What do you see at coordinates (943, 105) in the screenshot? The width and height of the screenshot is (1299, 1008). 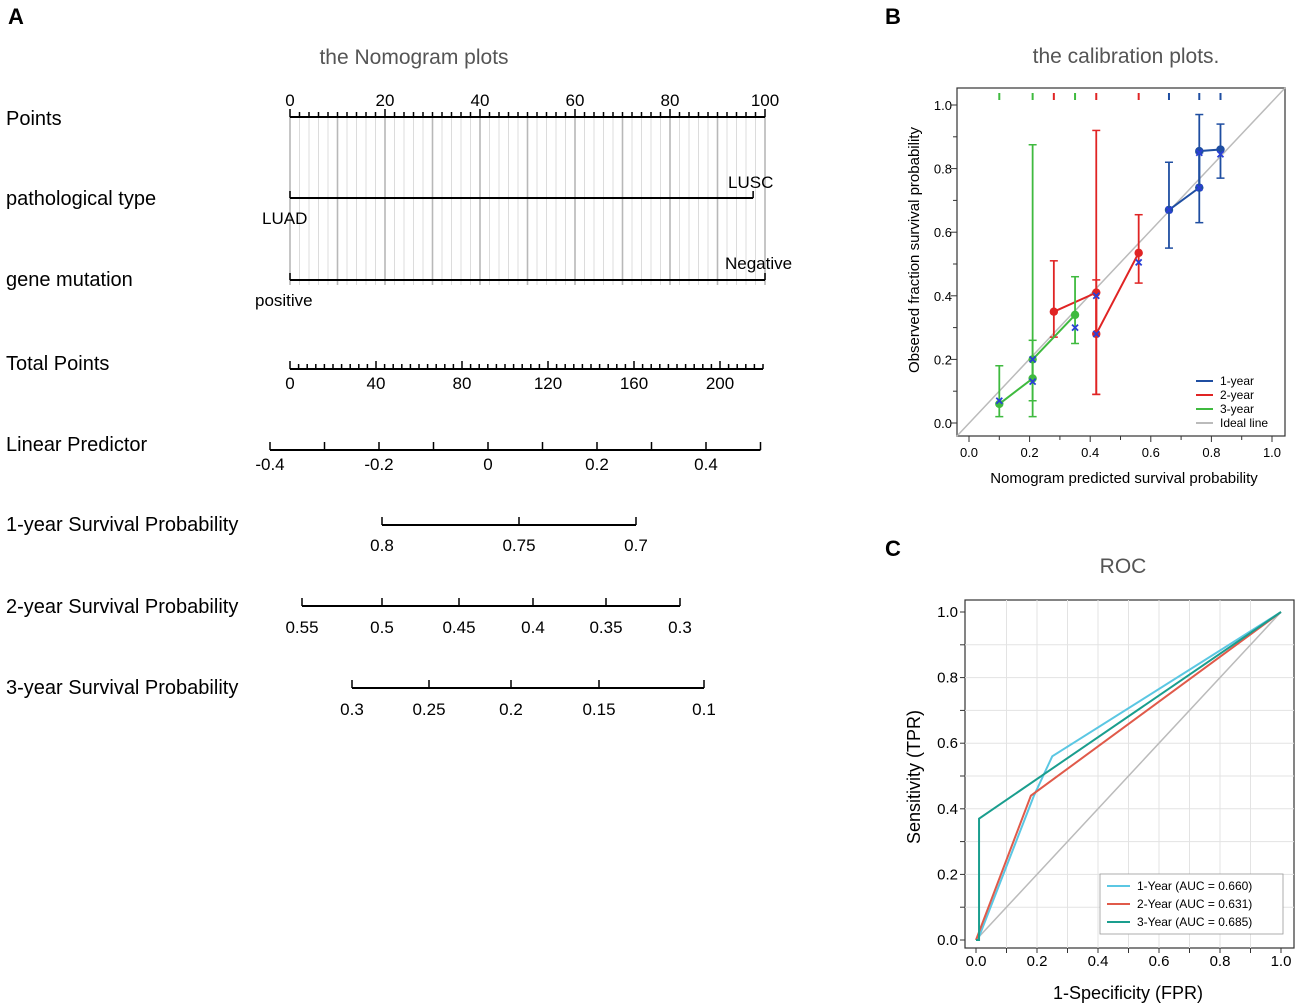 I see `calib-ytick-5: 1.0` at bounding box center [943, 105].